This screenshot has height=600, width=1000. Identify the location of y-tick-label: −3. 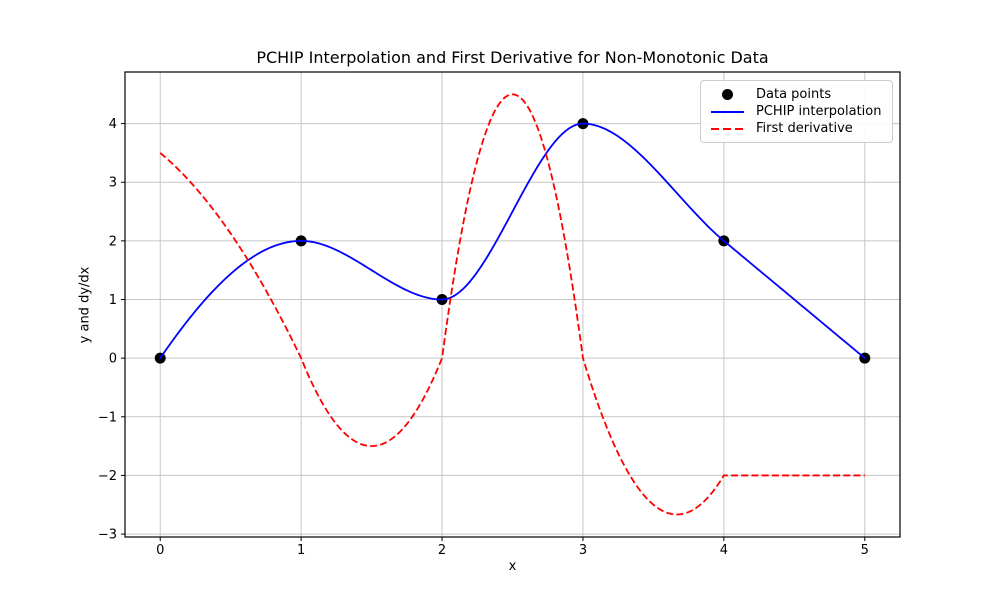
(107, 535).